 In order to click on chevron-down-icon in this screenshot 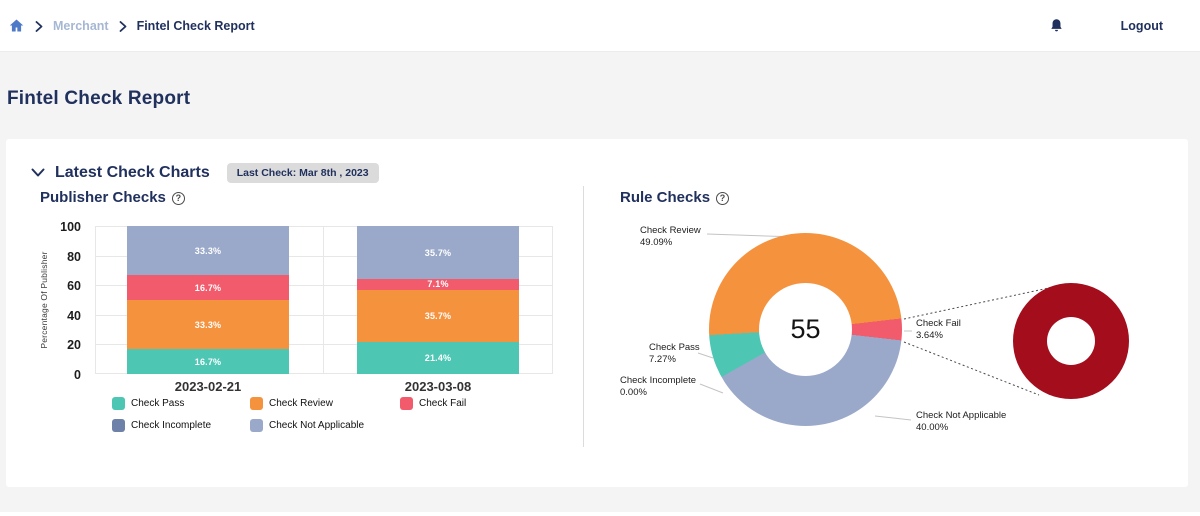, I will do `click(38, 173)`.